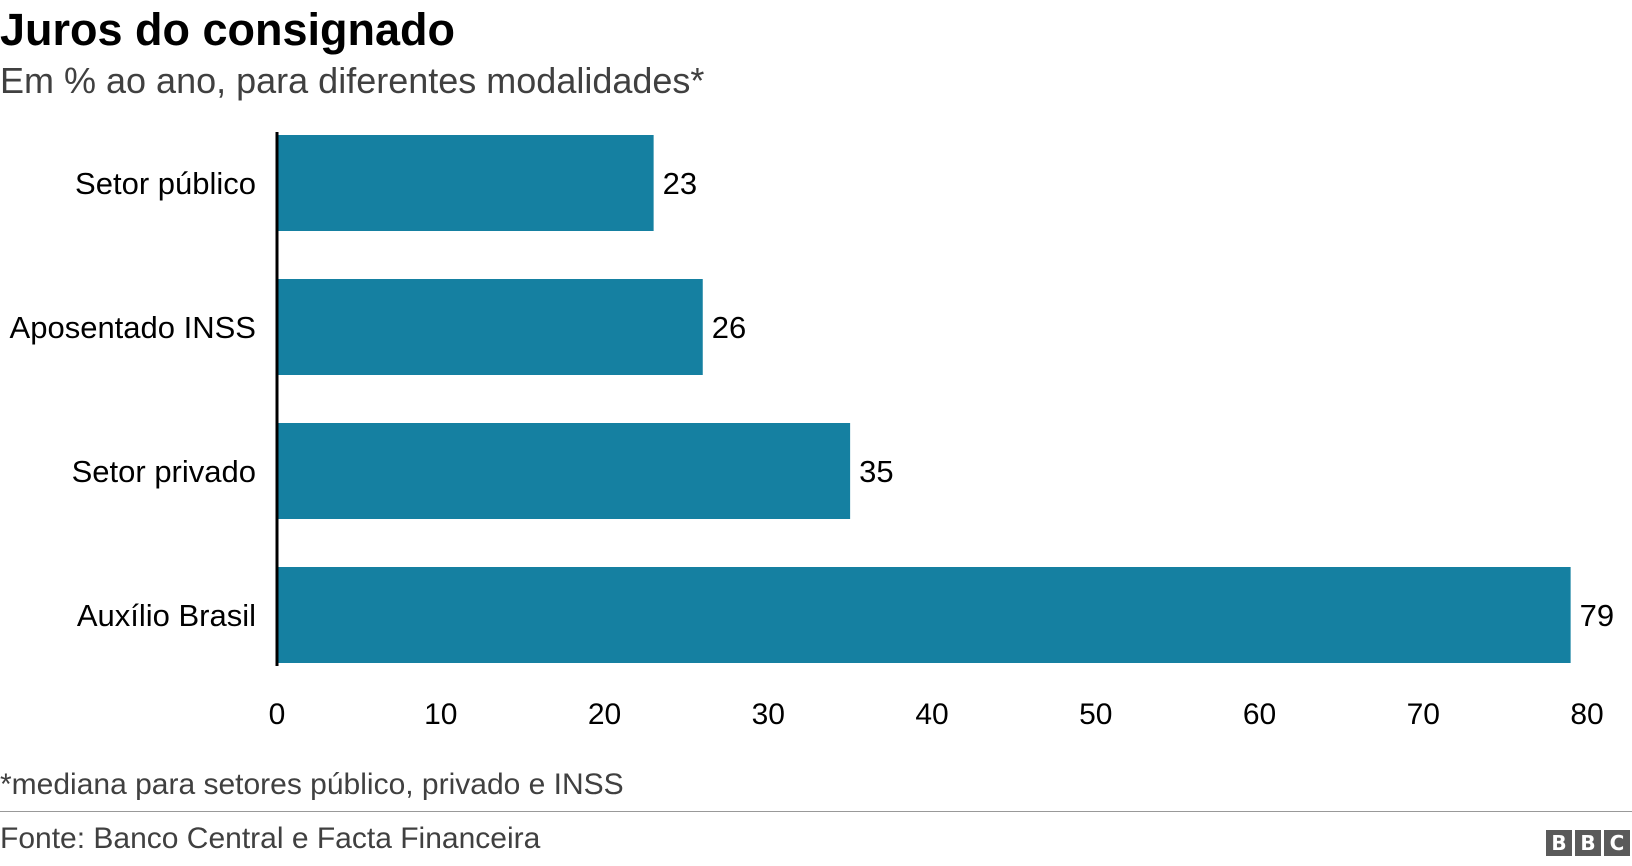 This screenshot has height=866, width=1632. Describe the element at coordinates (165, 183) in the screenshot. I see `category-label: Setor público` at that location.